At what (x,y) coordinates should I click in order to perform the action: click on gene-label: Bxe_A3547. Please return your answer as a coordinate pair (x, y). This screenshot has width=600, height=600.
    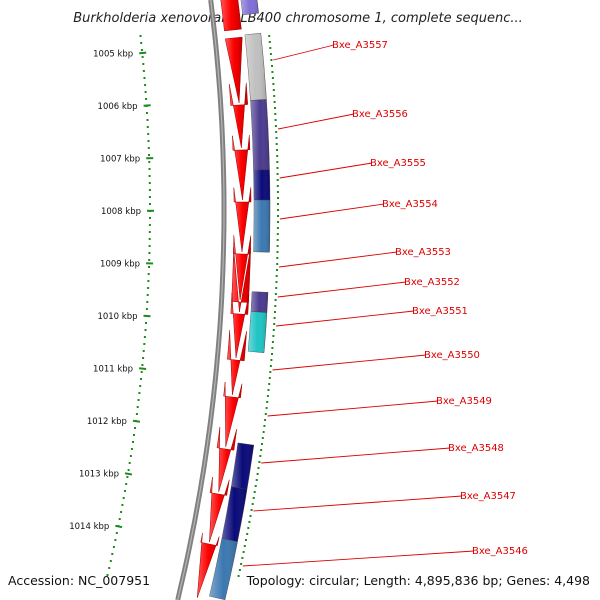
    Looking at the image, I should click on (488, 496).